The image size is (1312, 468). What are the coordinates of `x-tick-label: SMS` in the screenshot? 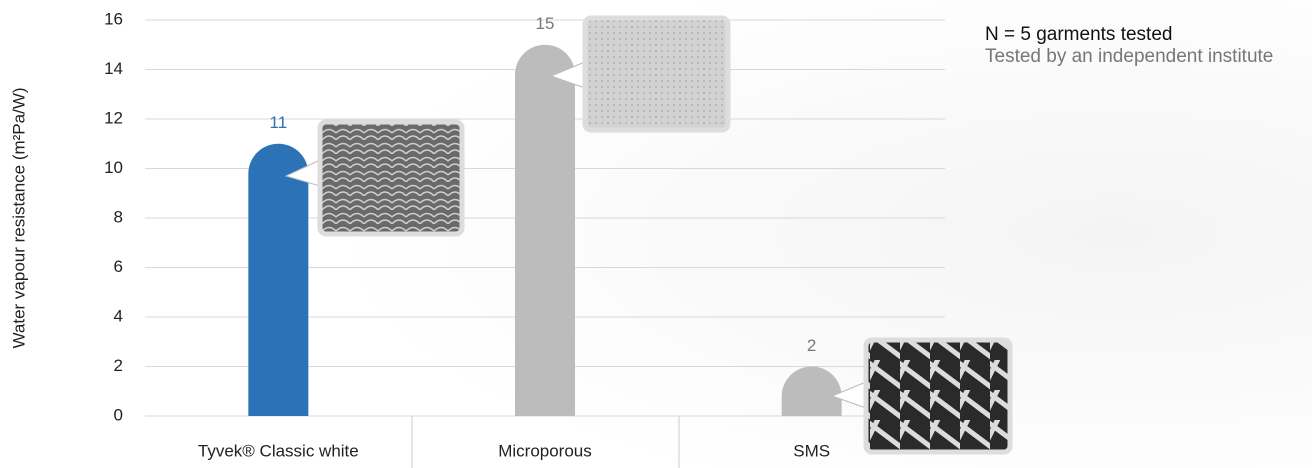 It's located at (811, 450).